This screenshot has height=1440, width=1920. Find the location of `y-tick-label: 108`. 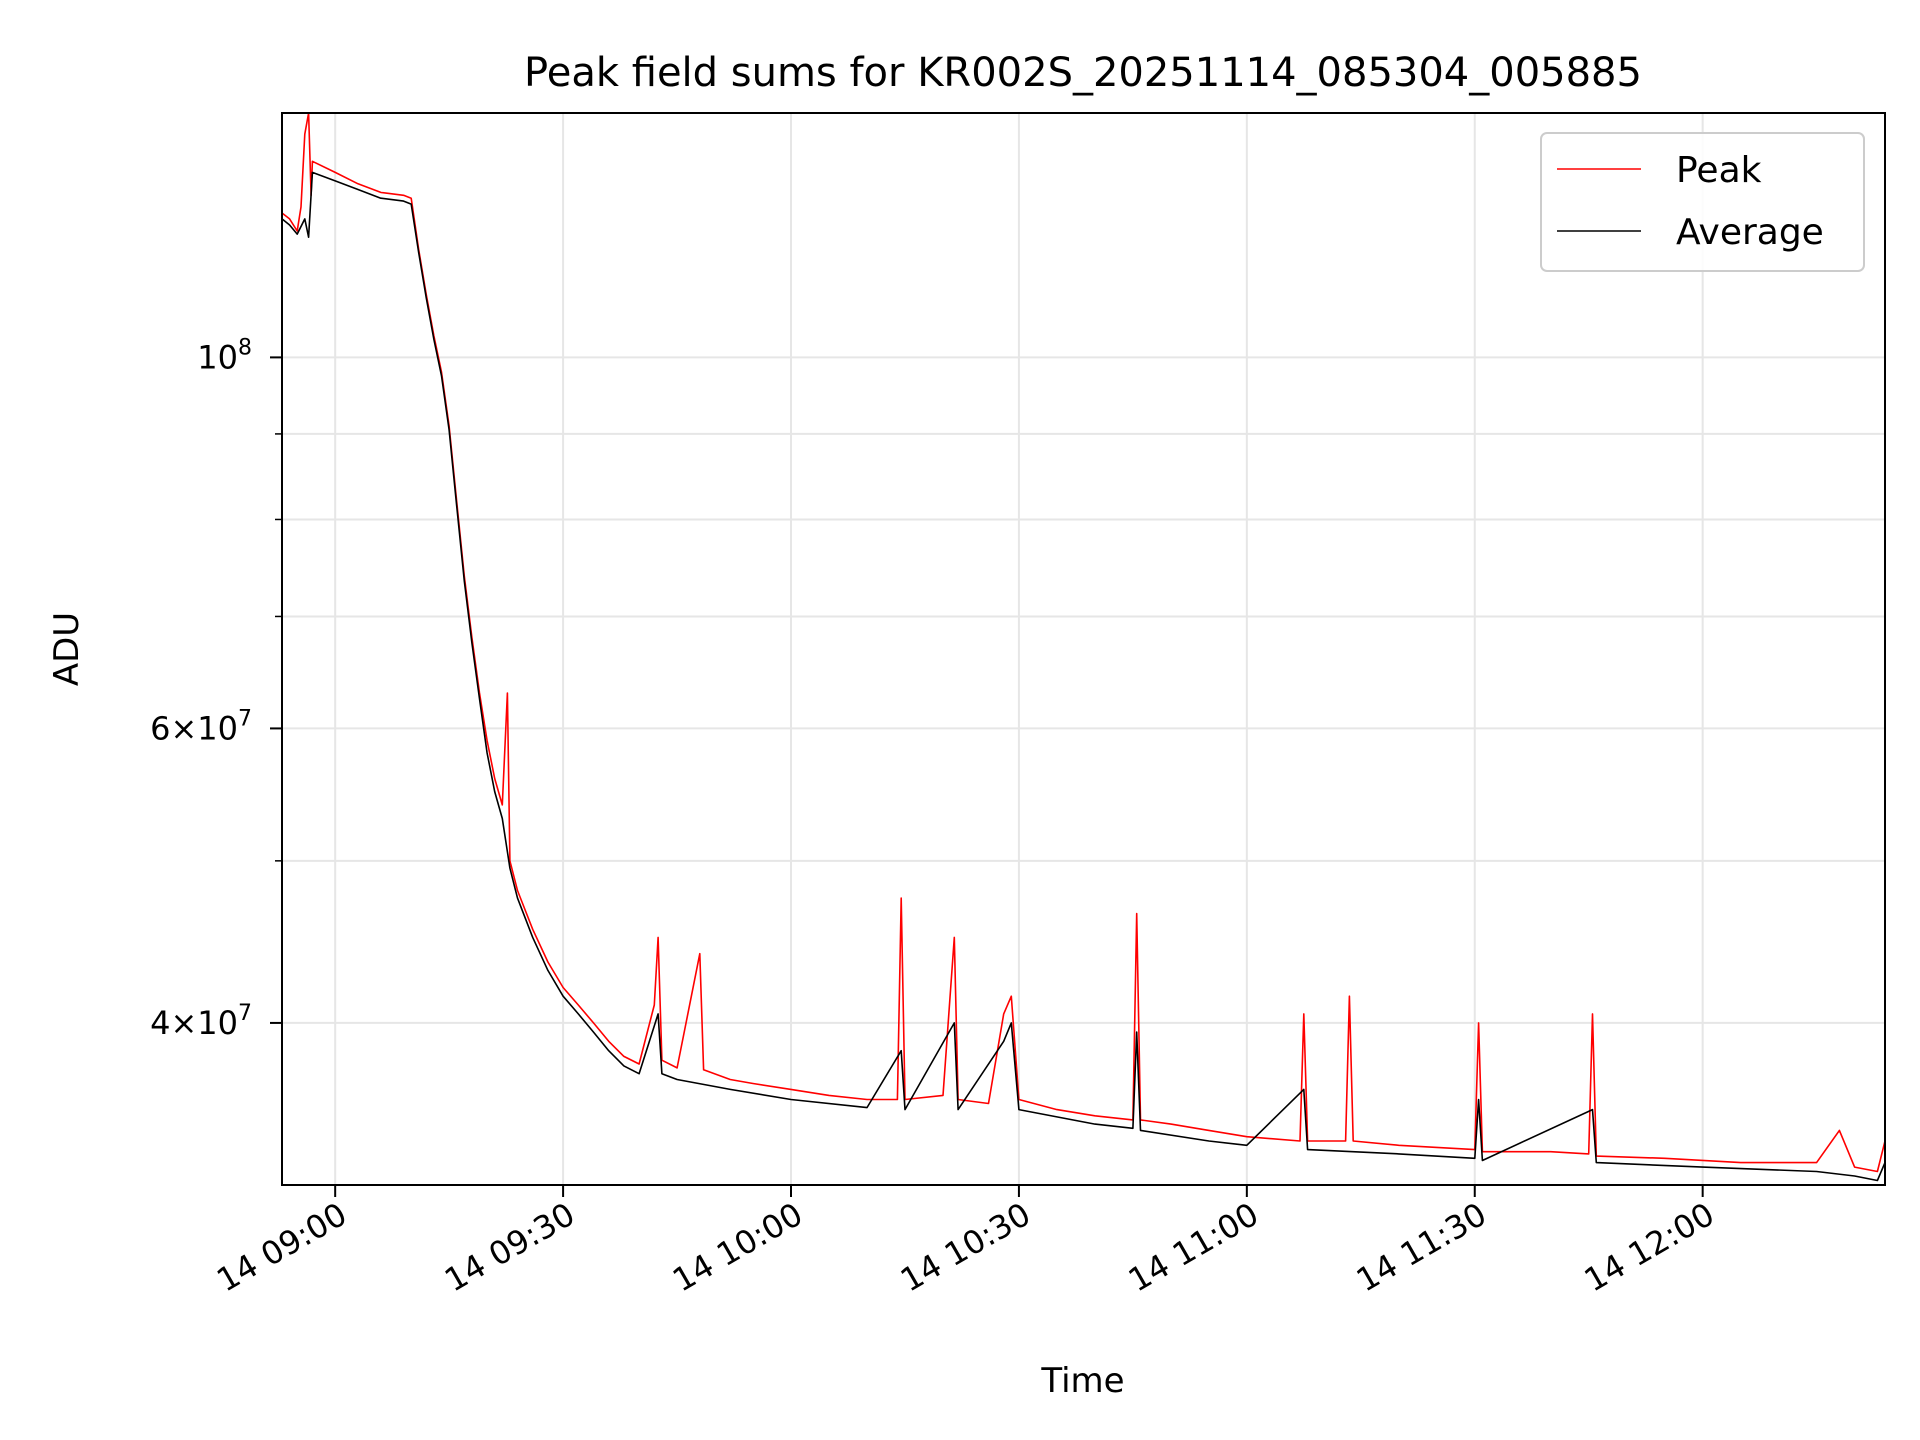

y-tick-label: 108 is located at coordinates (224, 355).